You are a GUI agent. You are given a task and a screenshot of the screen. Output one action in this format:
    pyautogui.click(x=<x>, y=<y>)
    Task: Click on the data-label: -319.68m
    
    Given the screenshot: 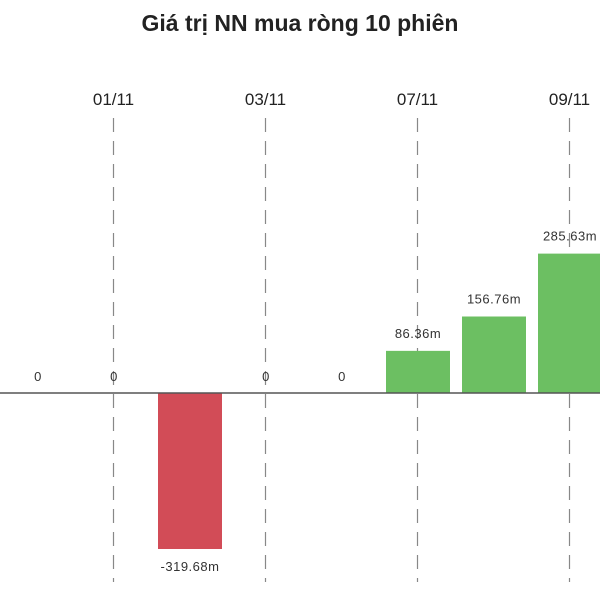 What is the action you would take?
    pyautogui.click(x=190, y=566)
    